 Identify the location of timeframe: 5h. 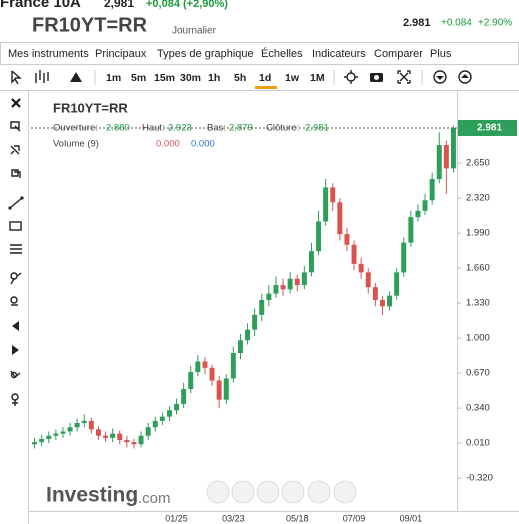
(240, 78).